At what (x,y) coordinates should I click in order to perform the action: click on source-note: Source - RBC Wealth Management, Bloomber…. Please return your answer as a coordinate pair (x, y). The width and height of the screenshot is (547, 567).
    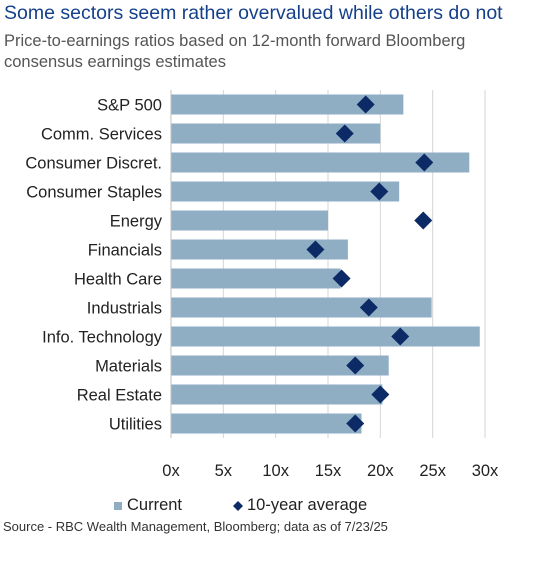
    Looking at the image, I should click on (195, 526).